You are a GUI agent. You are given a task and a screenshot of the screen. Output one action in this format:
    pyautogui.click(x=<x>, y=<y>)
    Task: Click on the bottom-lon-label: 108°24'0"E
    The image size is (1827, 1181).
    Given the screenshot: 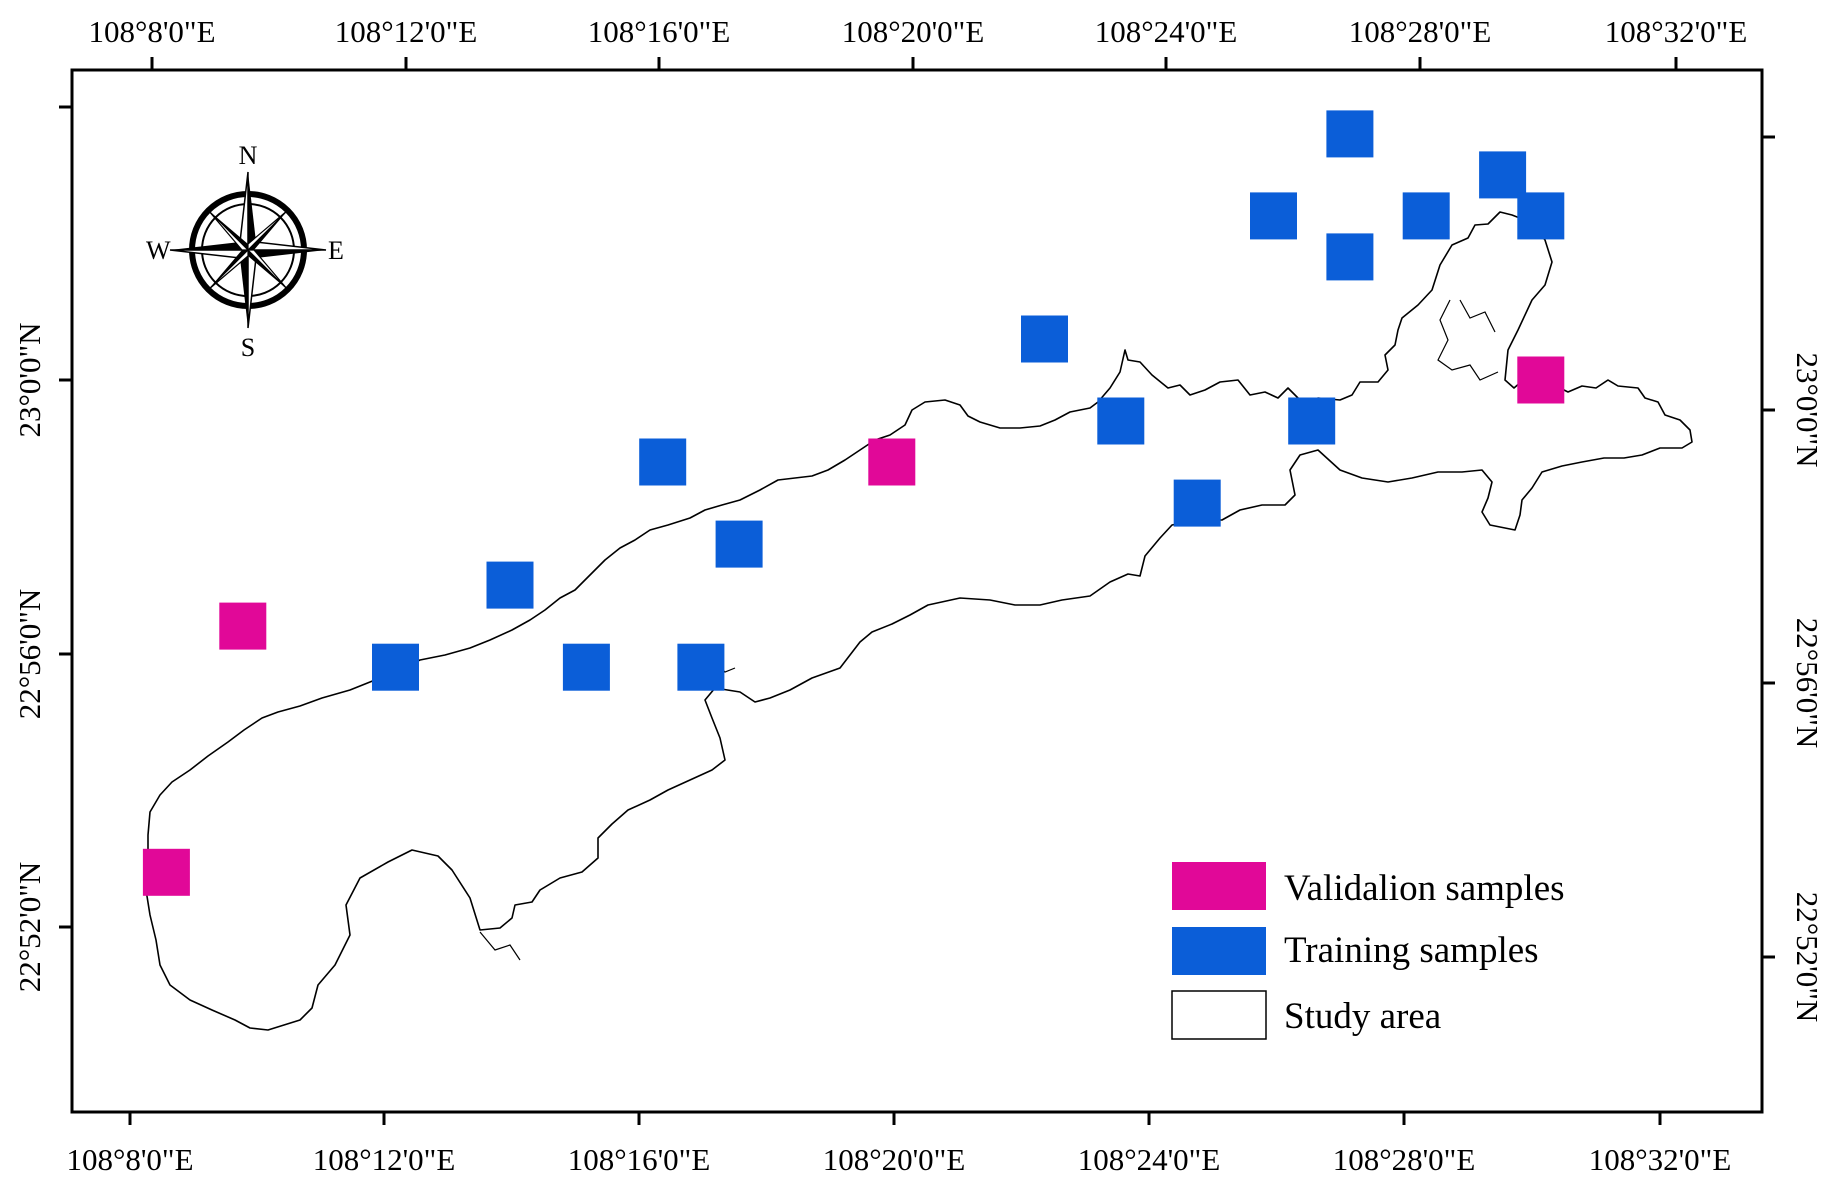 What is the action you would take?
    pyautogui.click(x=1149, y=1159)
    